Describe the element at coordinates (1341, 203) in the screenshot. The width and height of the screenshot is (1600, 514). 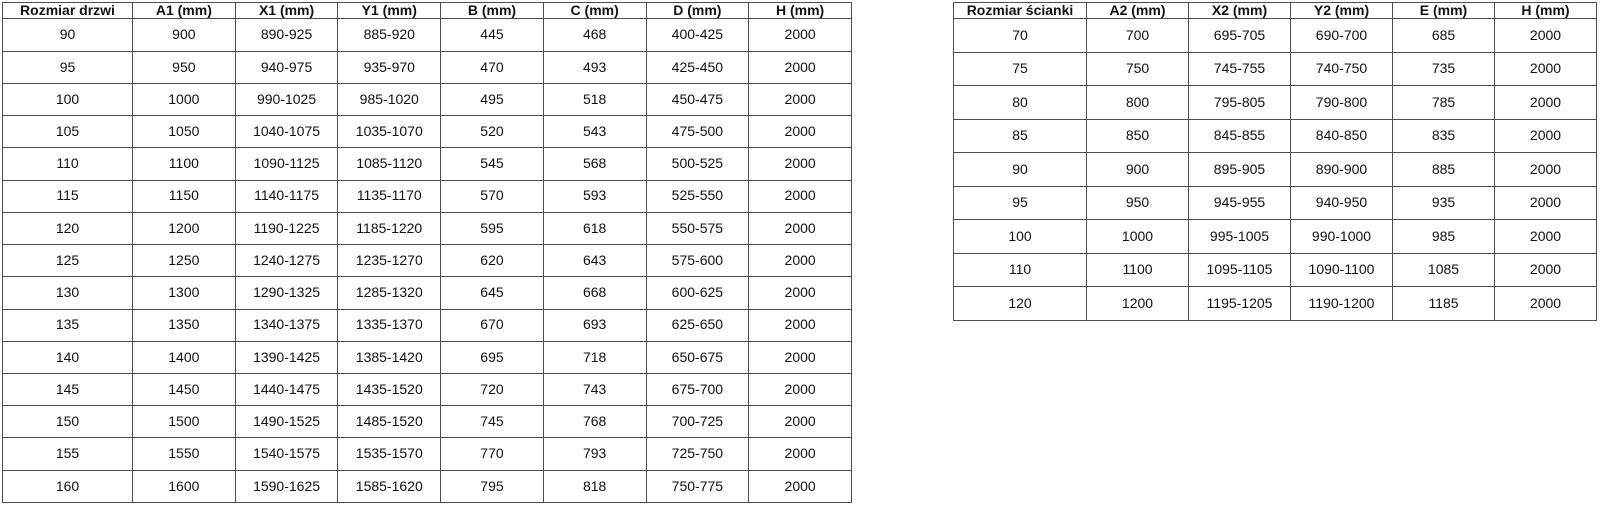
I see `table-cell: 940-950` at that location.